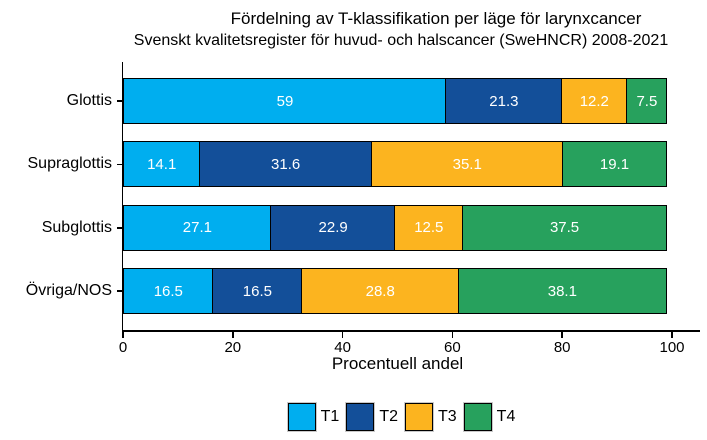 The height and width of the screenshot is (440, 707). I want to click on bar-row: Supraglottis 14.1 31.6 35.1 19.1, so click(350, 164).